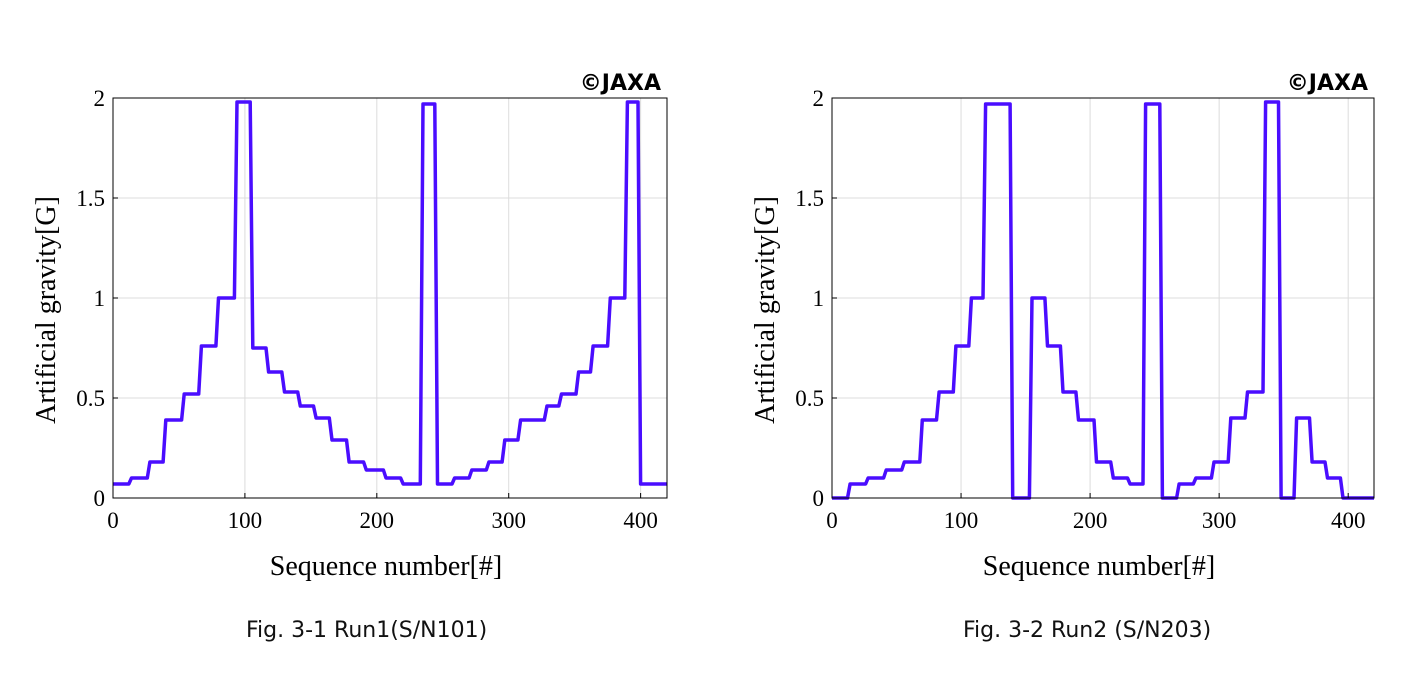 Image resolution: width=1403 pixels, height=677 pixels. Describe the element at coordinates (367, 630) in the screenshot. I see `figure-caption-left: Fig. 3-1 Run1(S/N101)` at that location.